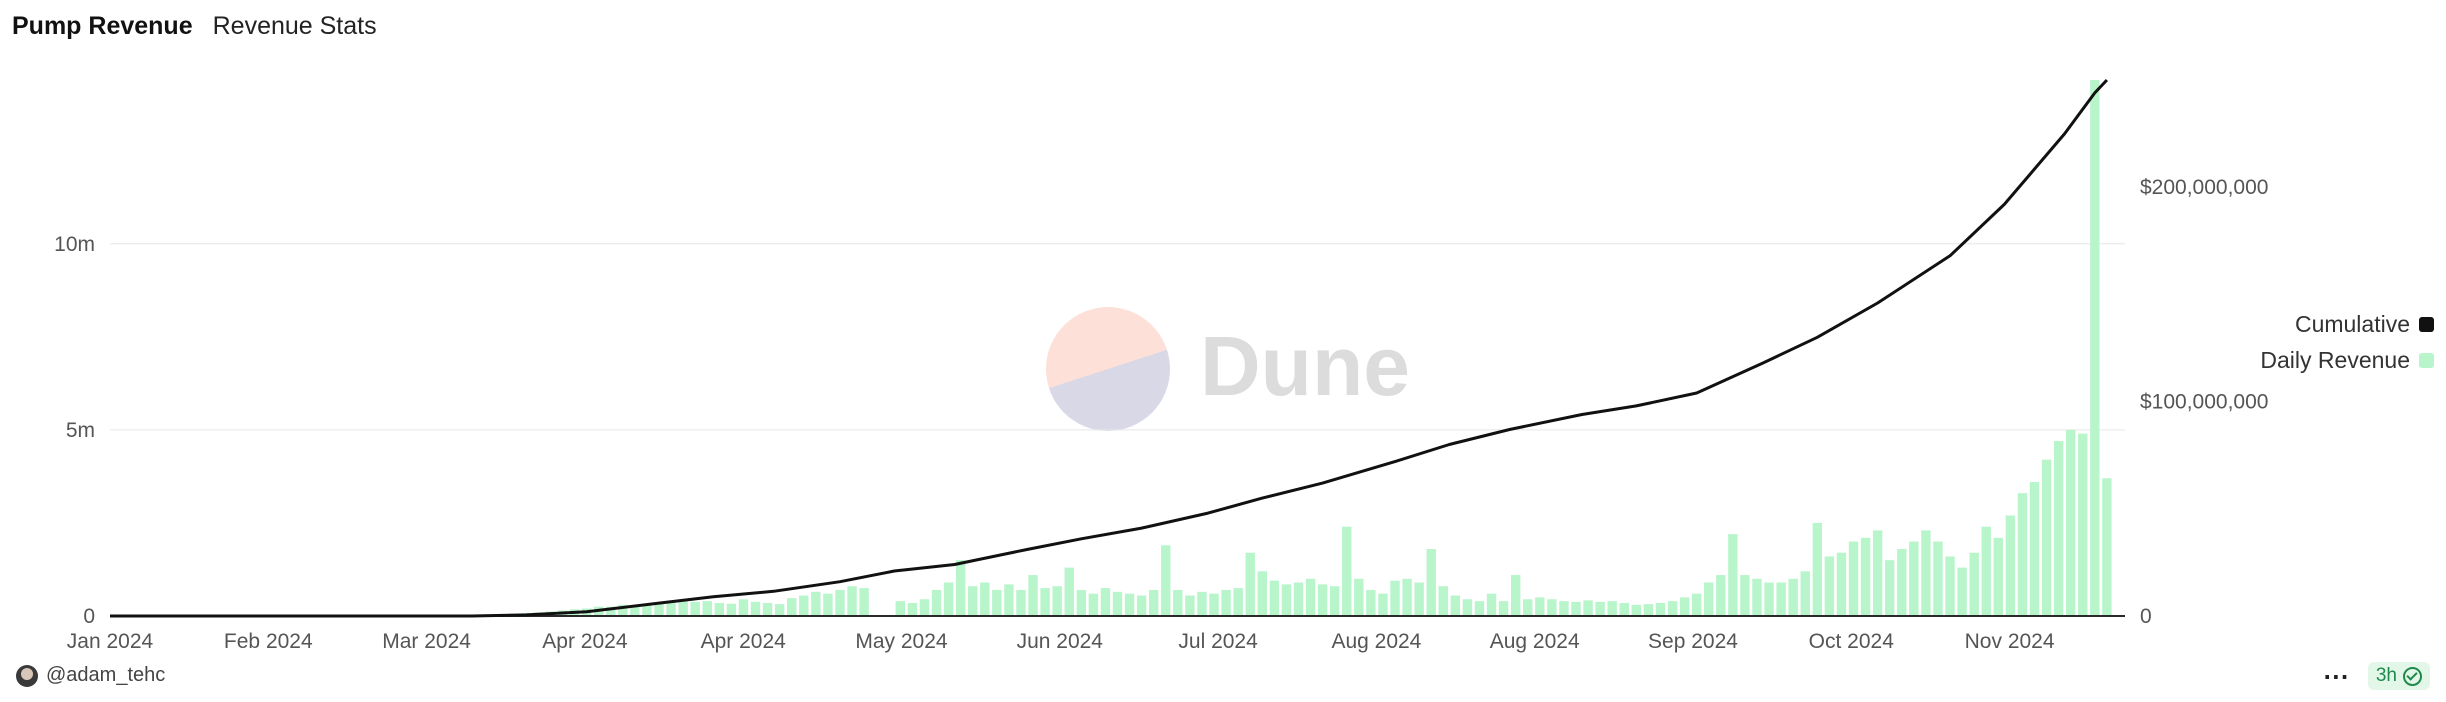 This screenshot has width=2446, height=702. I want to click on legend-item-daily-revenue: Daily Revenue, so click(2347, 360).